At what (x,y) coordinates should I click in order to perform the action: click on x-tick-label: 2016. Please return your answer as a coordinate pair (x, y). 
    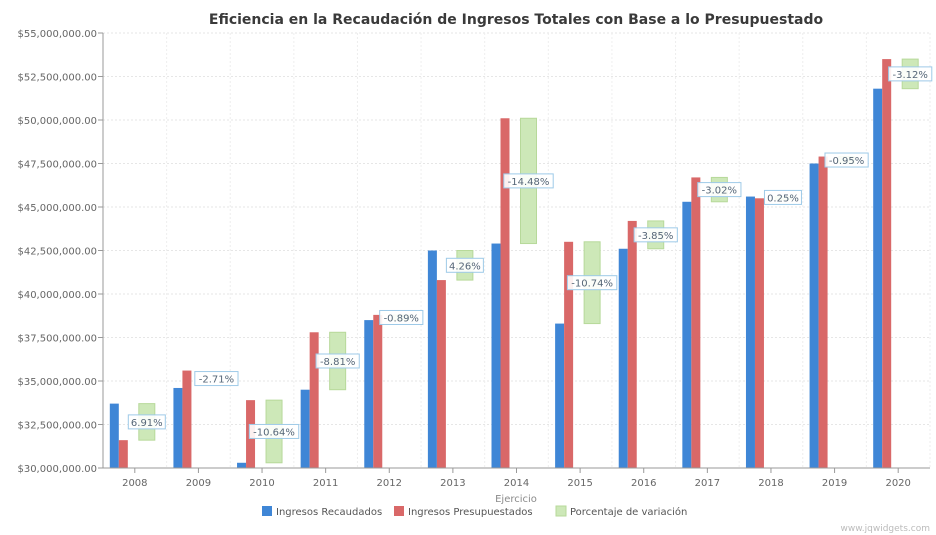
    Looking at the image, I should click on (643, 483).